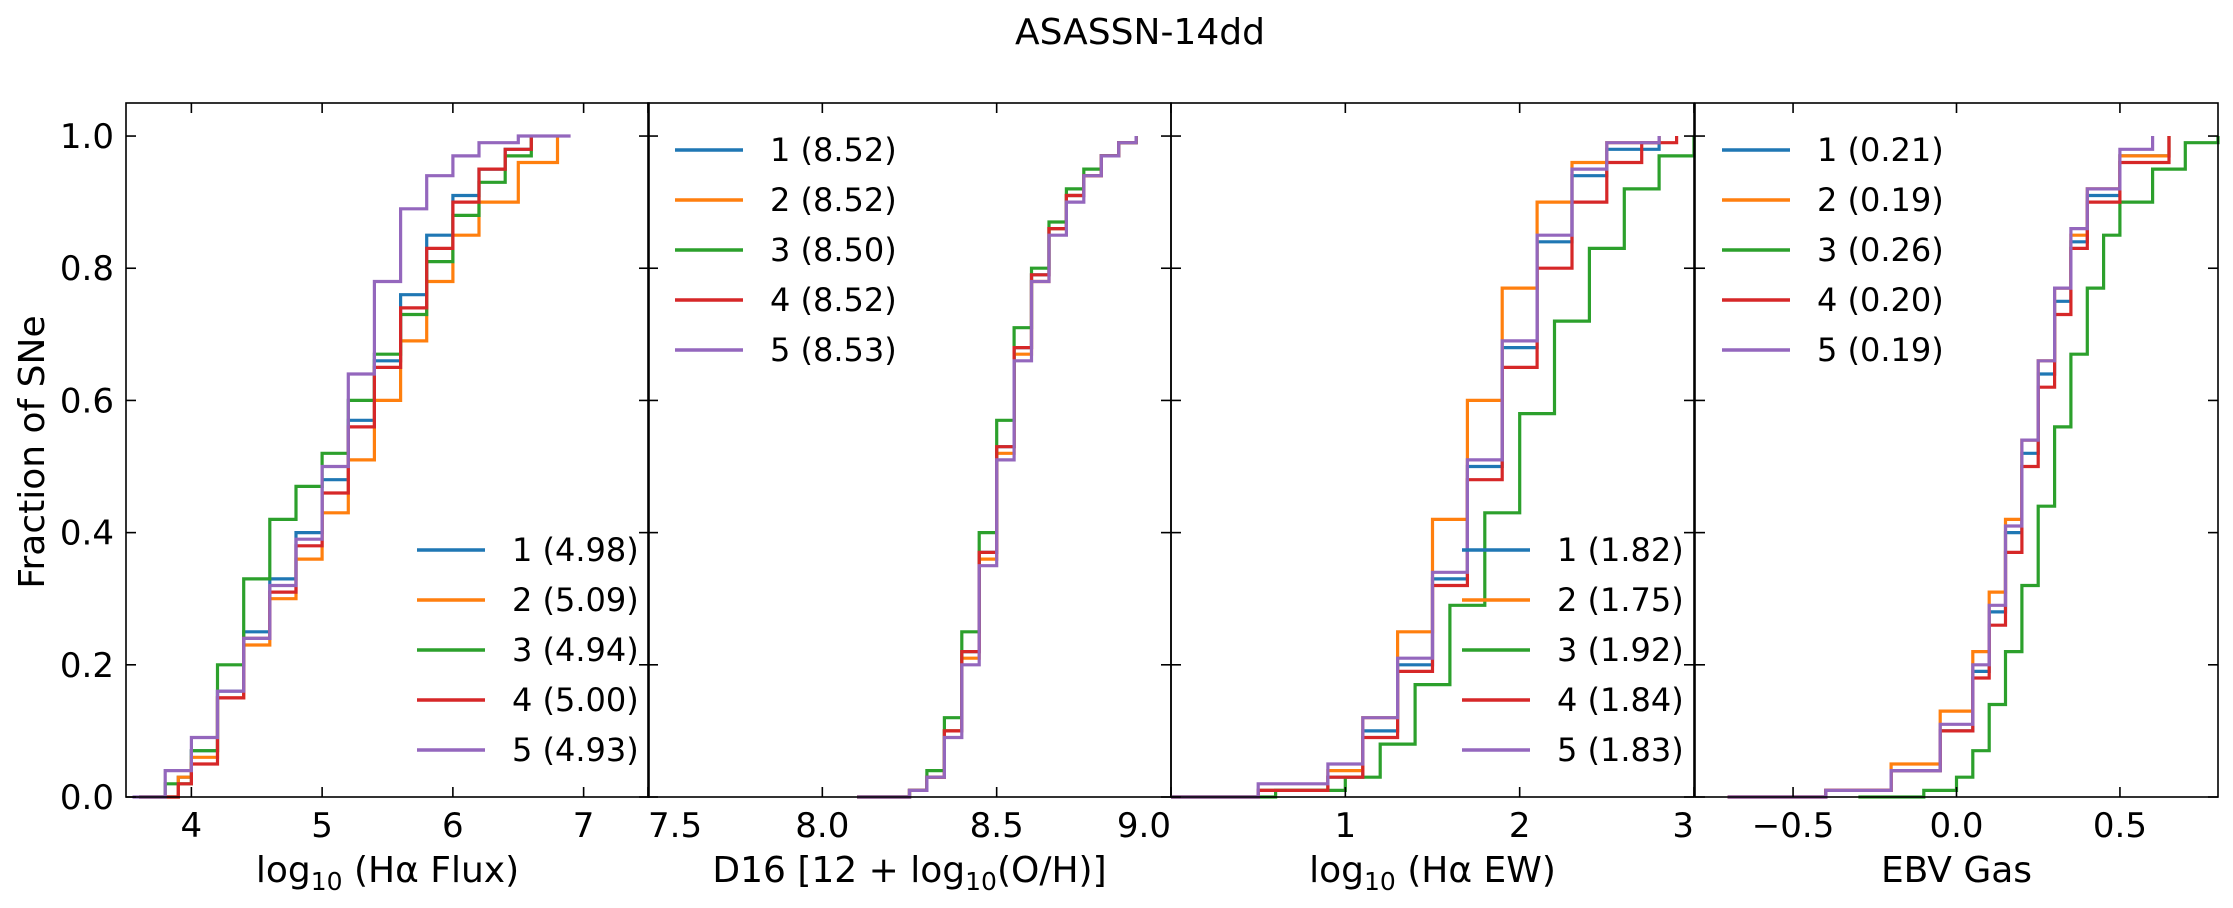  What do you see at coordinates (909, 873) in the screenshot?
I see `panel-2-x-axis-label: D16 [12 + log10(O/H)]` at bounding box center [909, 873].